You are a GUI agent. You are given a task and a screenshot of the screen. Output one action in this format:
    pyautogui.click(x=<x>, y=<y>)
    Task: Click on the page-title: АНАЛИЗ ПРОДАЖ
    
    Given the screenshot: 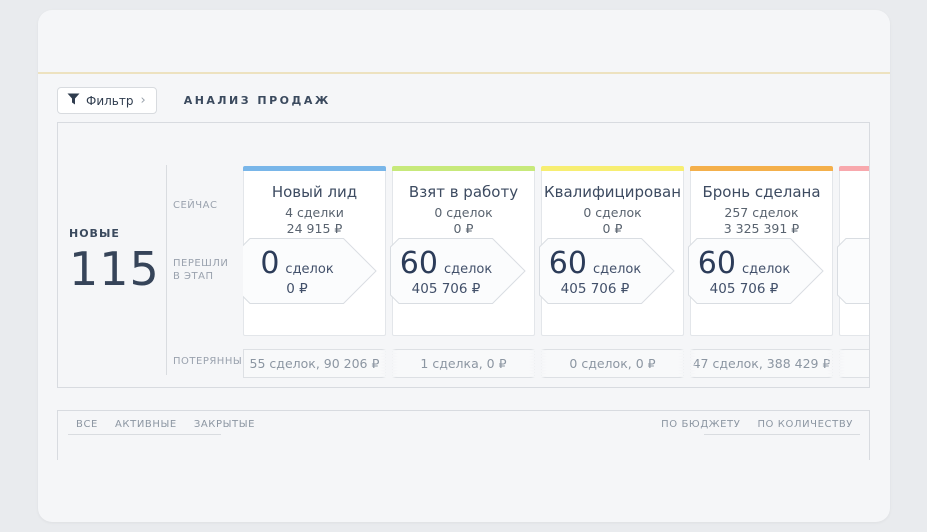 What is the action you would take?
    pyautogui.click(x=257, y=100)
    